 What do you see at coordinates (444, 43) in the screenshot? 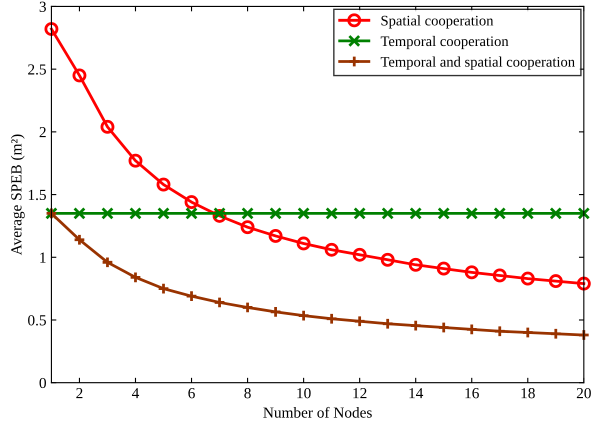
I see `legend-label: Temporal cooperation` at bounding box center [444, 43].